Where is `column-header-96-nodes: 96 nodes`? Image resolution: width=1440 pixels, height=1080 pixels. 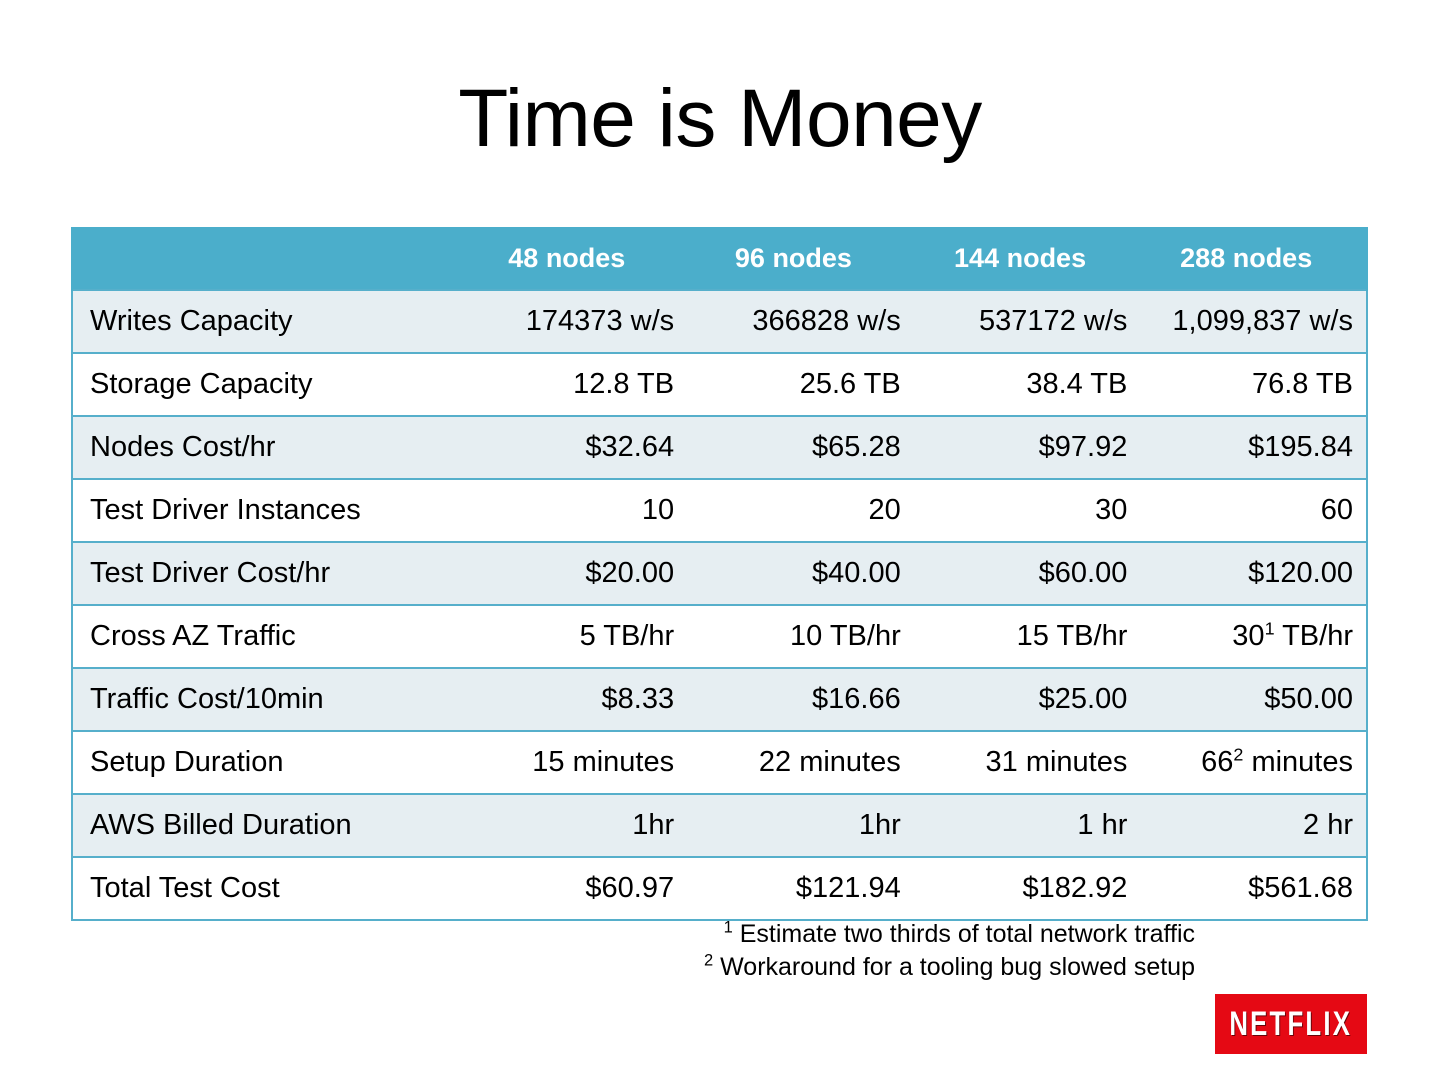
column-header-96-nodes: 96 nodes is located at coordinates (800, 258).